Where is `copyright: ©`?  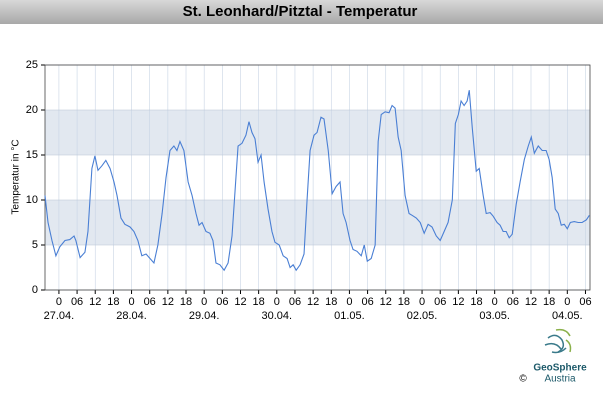
copyright: © is located at coordinates (523, 379).